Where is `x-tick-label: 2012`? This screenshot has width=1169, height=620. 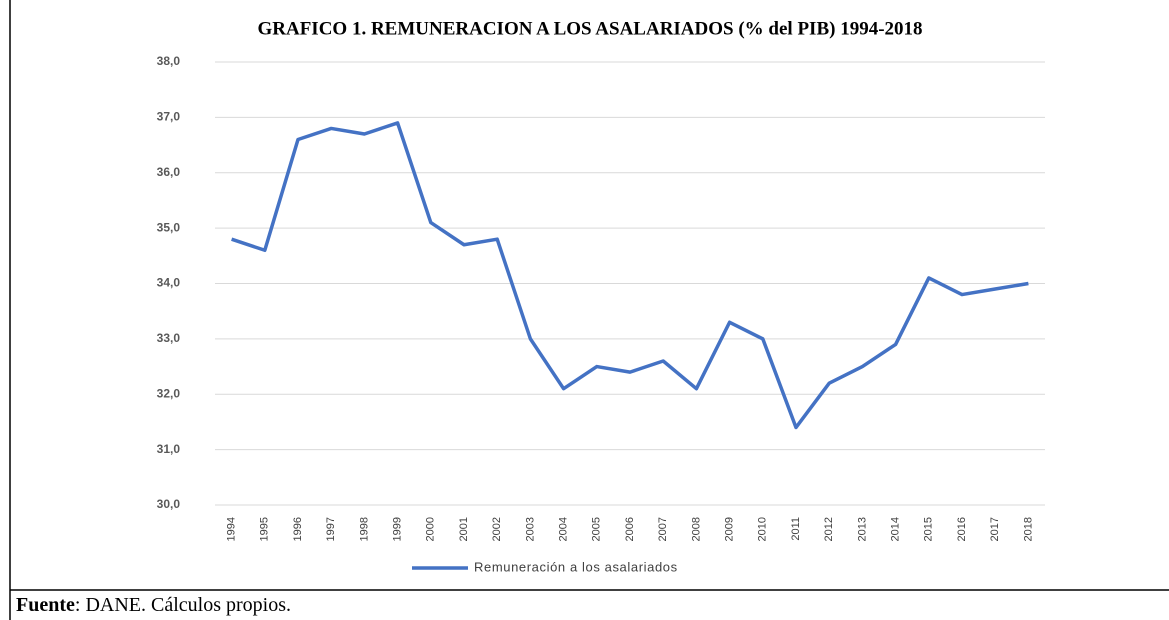
x-tick-label: 2012 is located at coordinates (829, 529).